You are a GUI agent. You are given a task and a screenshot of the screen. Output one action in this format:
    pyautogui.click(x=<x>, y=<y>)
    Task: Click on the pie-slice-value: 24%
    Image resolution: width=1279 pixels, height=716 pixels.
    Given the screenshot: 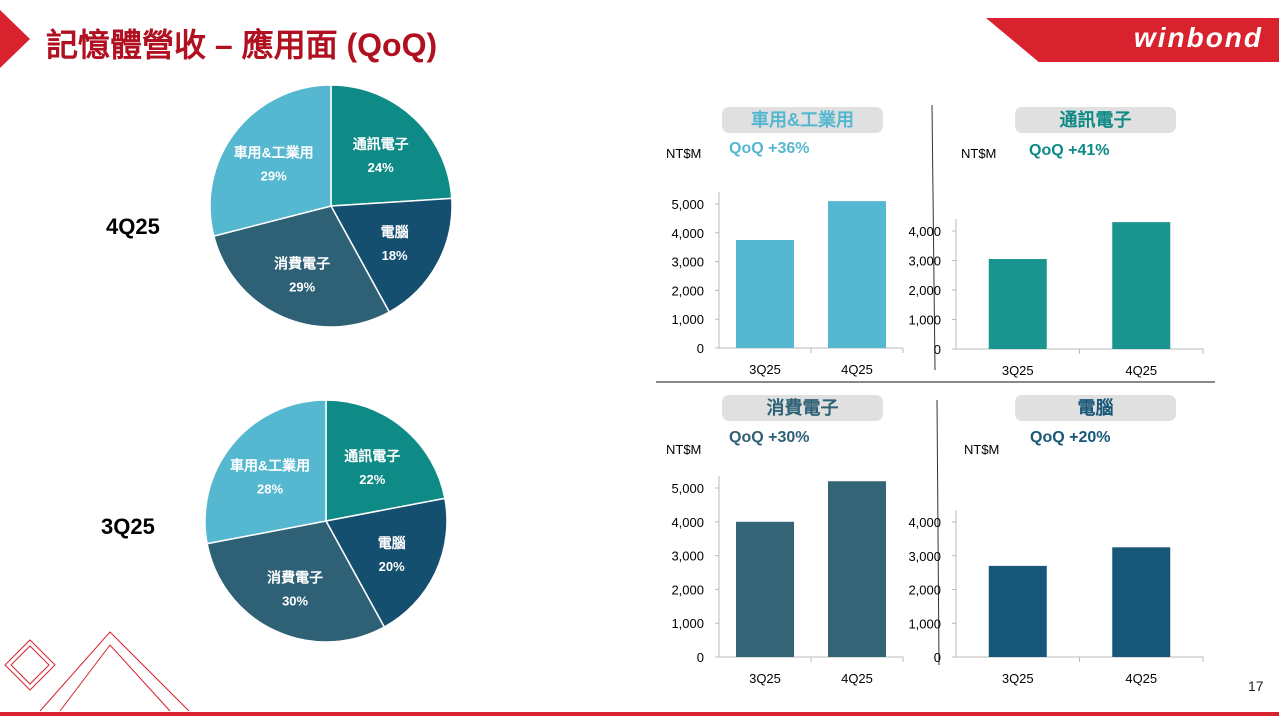 What is the action you would take?
    pyautogui.click(x=381, y=167)
    